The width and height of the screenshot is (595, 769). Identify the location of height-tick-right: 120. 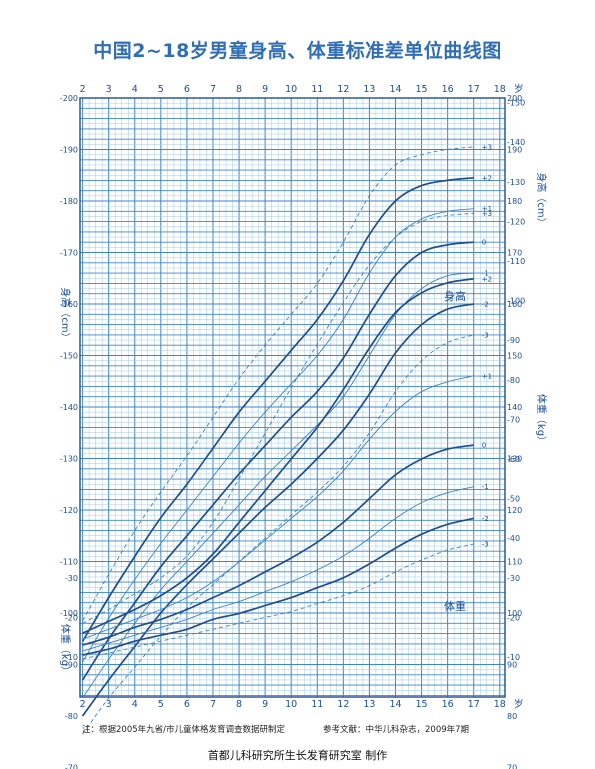
(514, 510).